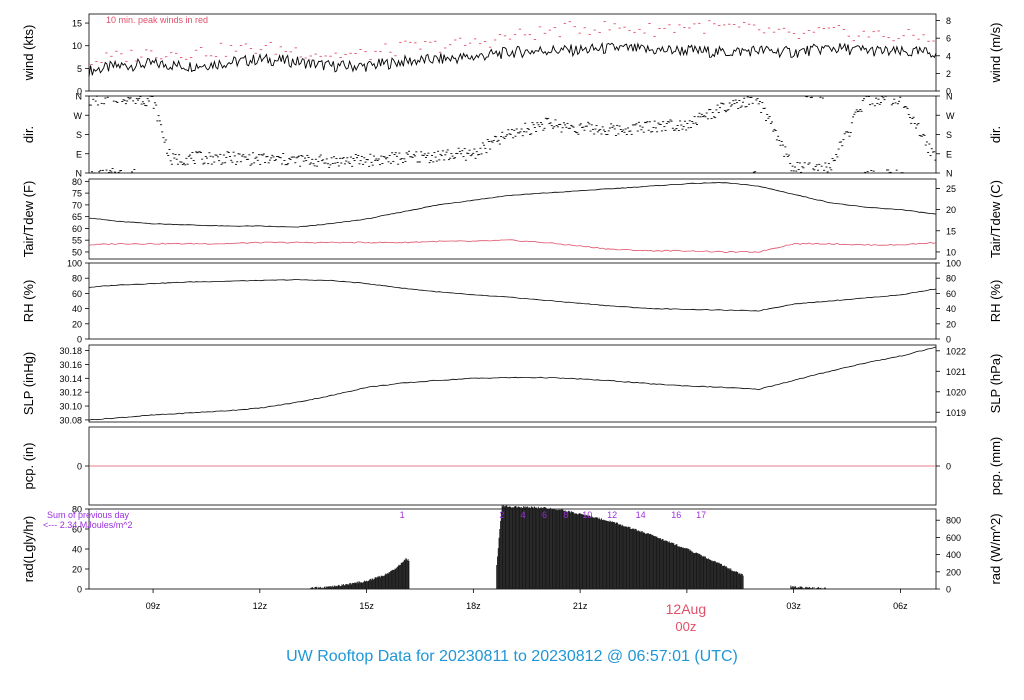 The image size is (1024, 700). I want to click on xtick-label: 12z, so click(260, 606).